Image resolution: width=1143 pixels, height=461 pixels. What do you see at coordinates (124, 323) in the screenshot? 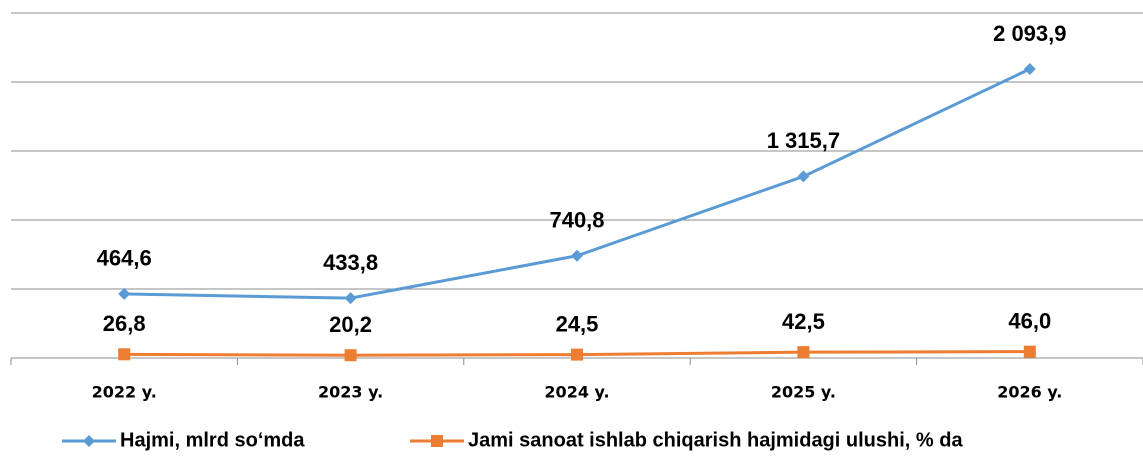
I see `data-label: 26,8` at bounding box center [124, 323].